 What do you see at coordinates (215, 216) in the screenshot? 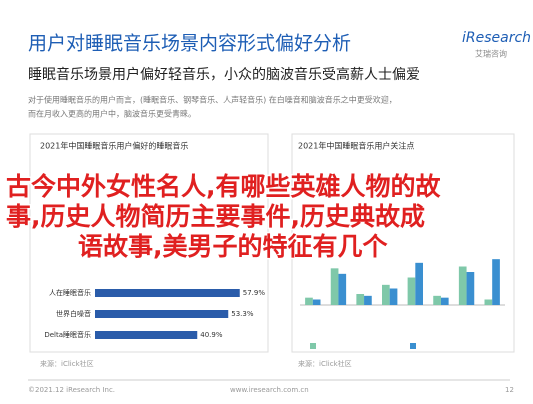
I see `overlay-text: 事,历史人物简历主要事件,历史典故成` at bounding box center [215, 216].